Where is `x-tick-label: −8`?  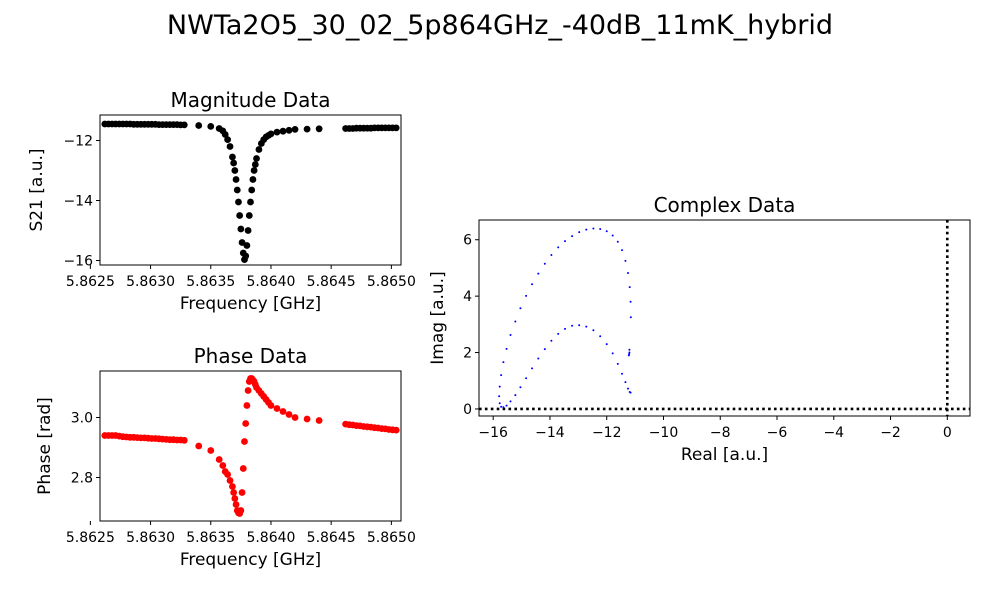
x-tick-label: −8 is located at coordinates (720, 433).